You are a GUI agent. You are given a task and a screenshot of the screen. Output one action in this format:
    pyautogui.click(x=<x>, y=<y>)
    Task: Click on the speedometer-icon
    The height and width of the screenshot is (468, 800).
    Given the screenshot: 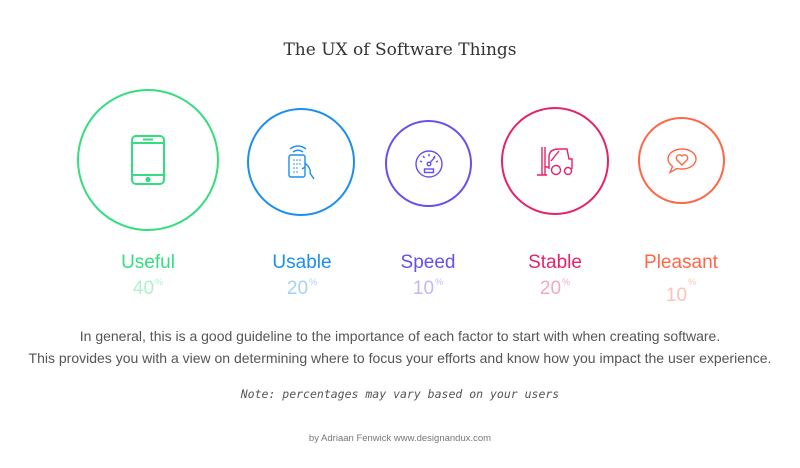 What is the action you would take?
    pyautogui.click(x=428, y=163)
    